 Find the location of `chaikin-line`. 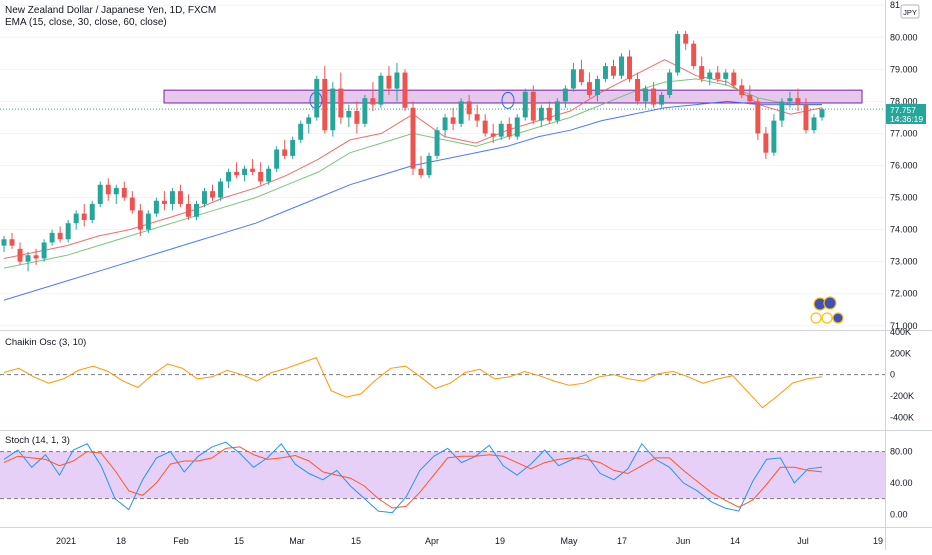

chaikin-line is located at coordinates (413, 382).